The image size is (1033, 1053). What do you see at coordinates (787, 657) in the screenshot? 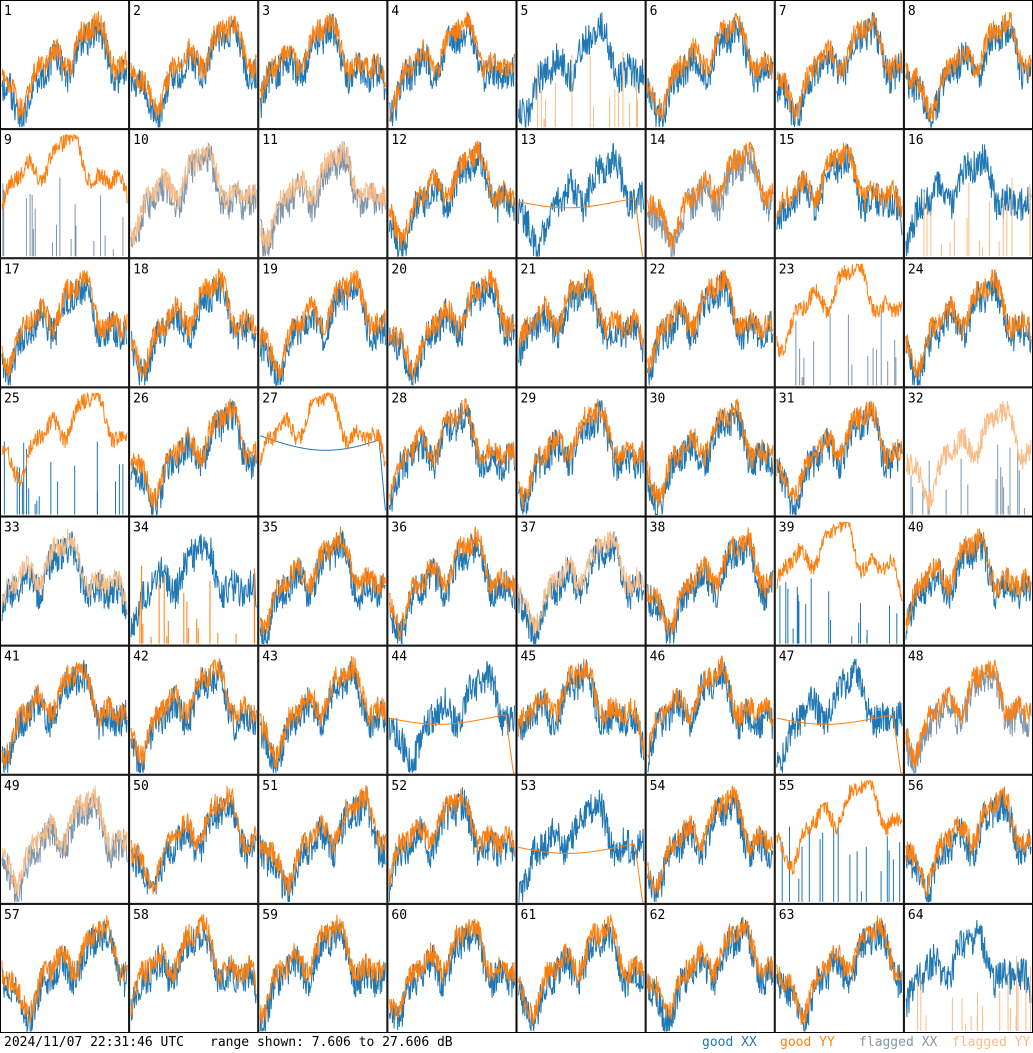
I see `panel-label: 47` at bounding box center [787, 657].